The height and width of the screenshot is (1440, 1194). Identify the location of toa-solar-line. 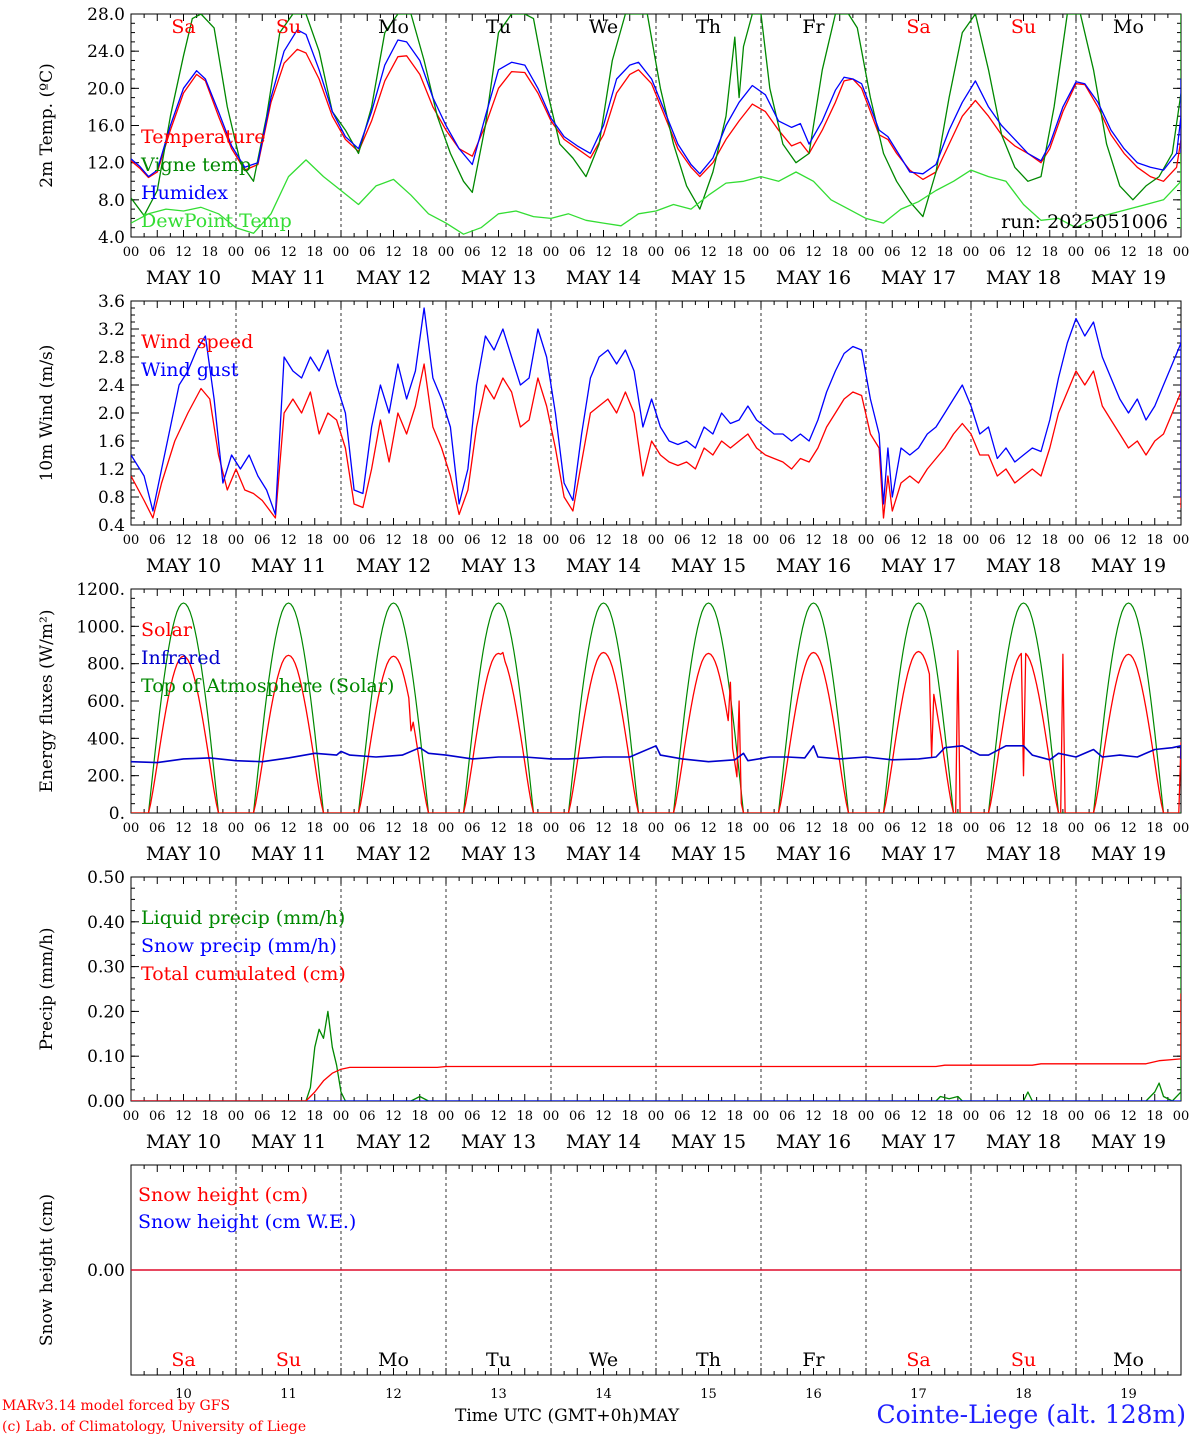
(656, 707).